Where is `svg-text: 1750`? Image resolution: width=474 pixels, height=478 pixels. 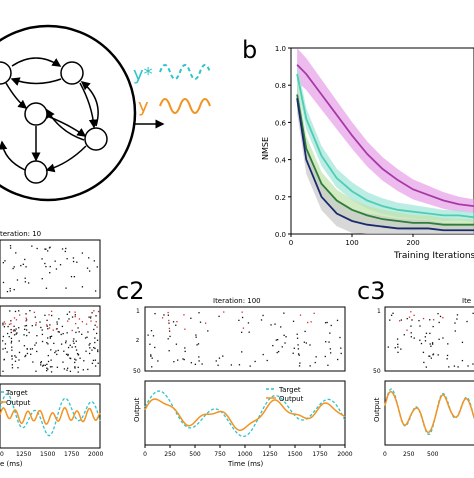 svg-text: 1750 is located at coordinates (71, 454).